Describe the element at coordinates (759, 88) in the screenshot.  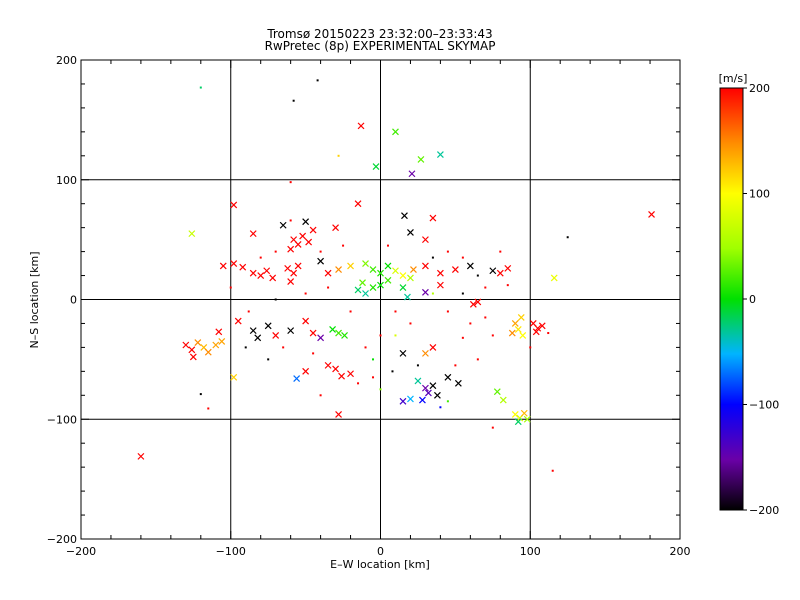
I see `colorbar-tick-label: 200` at that location.